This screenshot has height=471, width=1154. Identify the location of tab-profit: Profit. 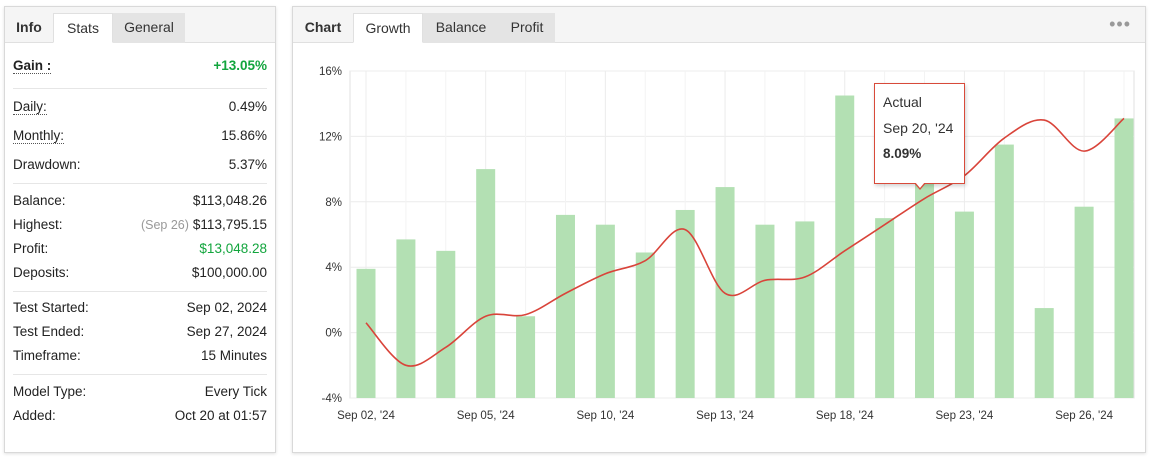
(527, 28).